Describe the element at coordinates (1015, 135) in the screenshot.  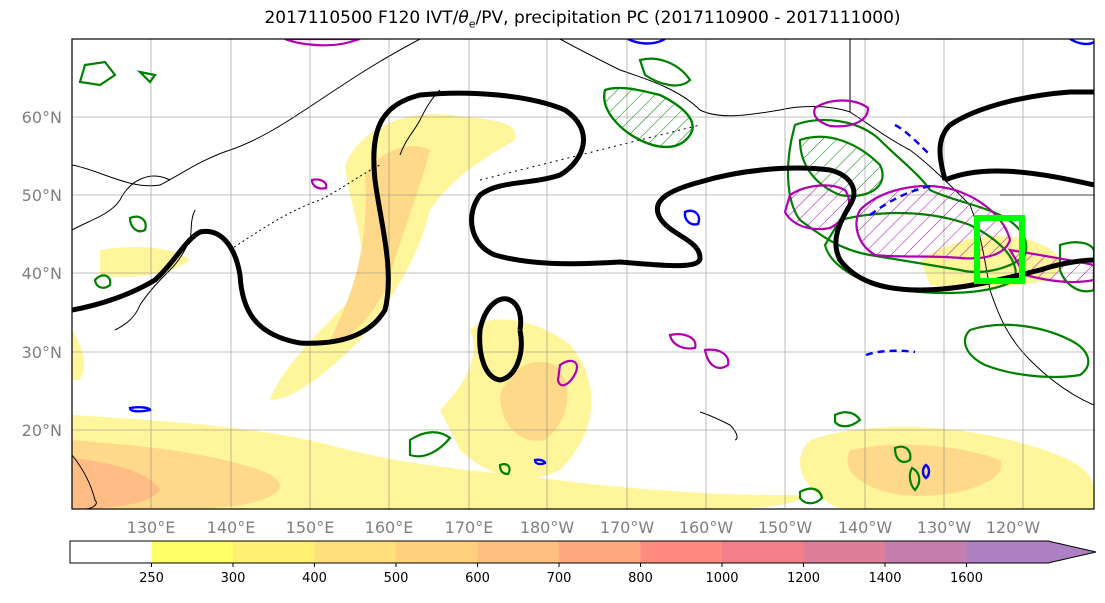
I see `pv-contour-ne` at that location.